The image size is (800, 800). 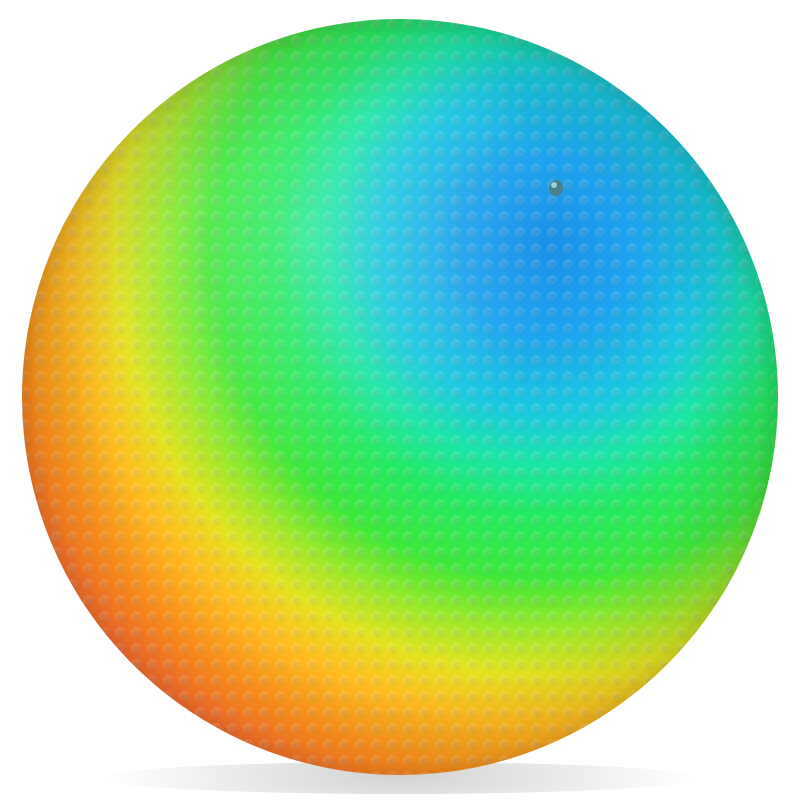 I want to click on valve, so click(x=556, y=188).